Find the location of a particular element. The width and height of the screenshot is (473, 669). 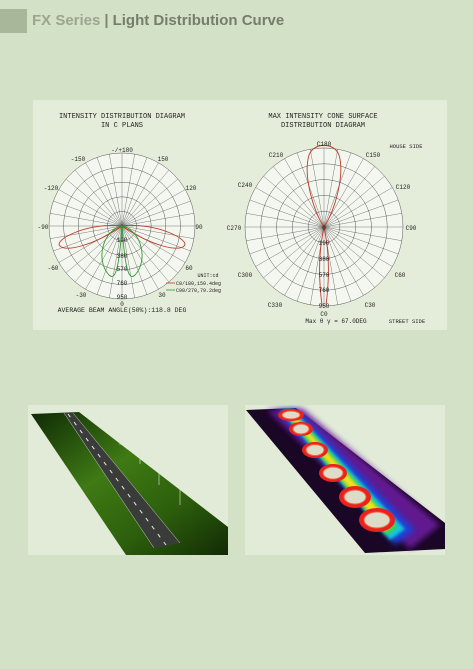

left-title-line1: INTENSITY DISTRIBUTION DIAGRAM is located at coordinates (122, 117).